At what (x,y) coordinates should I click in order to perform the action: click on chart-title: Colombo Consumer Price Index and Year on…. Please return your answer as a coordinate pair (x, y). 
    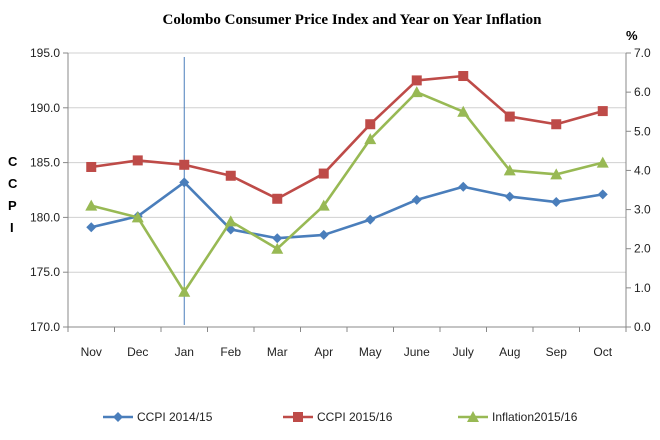
    Looking at the image, I should click on (353, 20).